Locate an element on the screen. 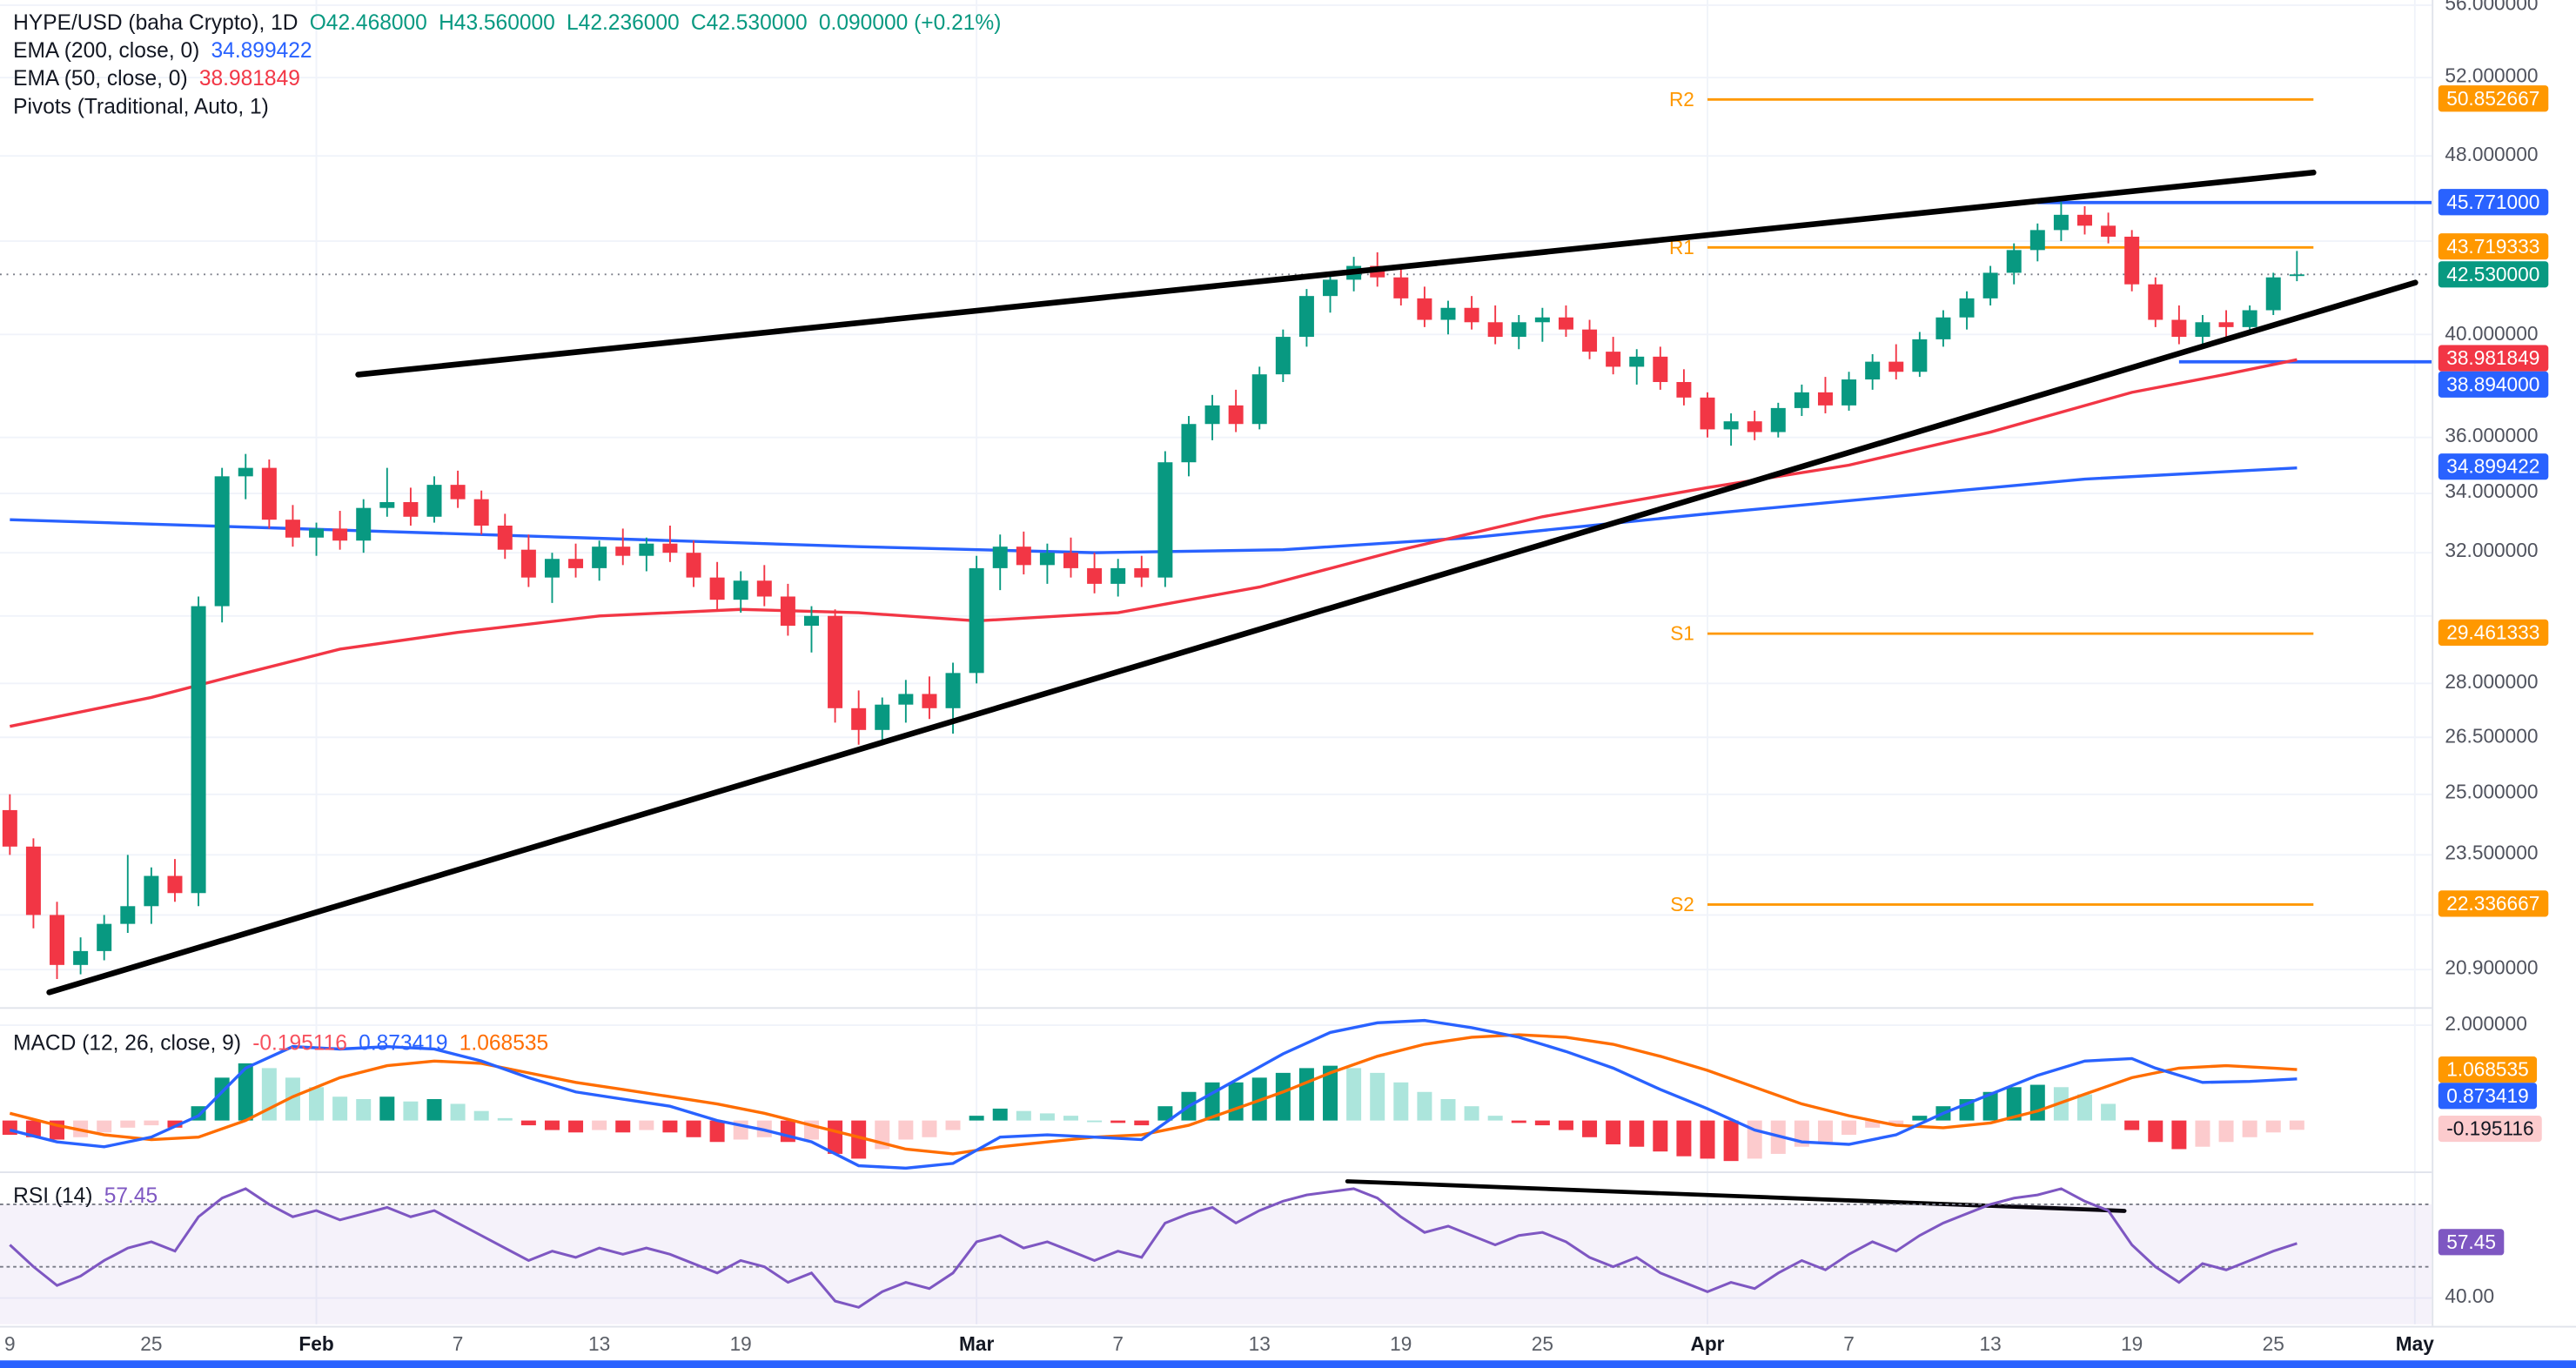 This screenshot has height=1368, width=2576. pivots-legend: Pivots (Traditional, Auto, 1) is located at coordinates (507, 106).